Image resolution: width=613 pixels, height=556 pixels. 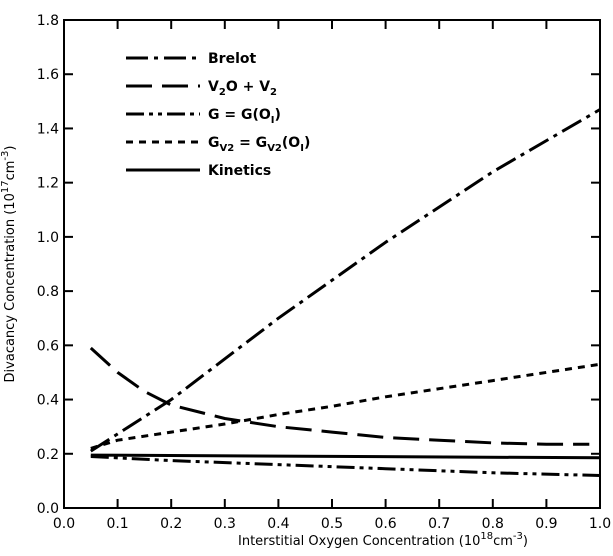 I want to click on x-tick-label: 0.0, so click(x=64, y=524).